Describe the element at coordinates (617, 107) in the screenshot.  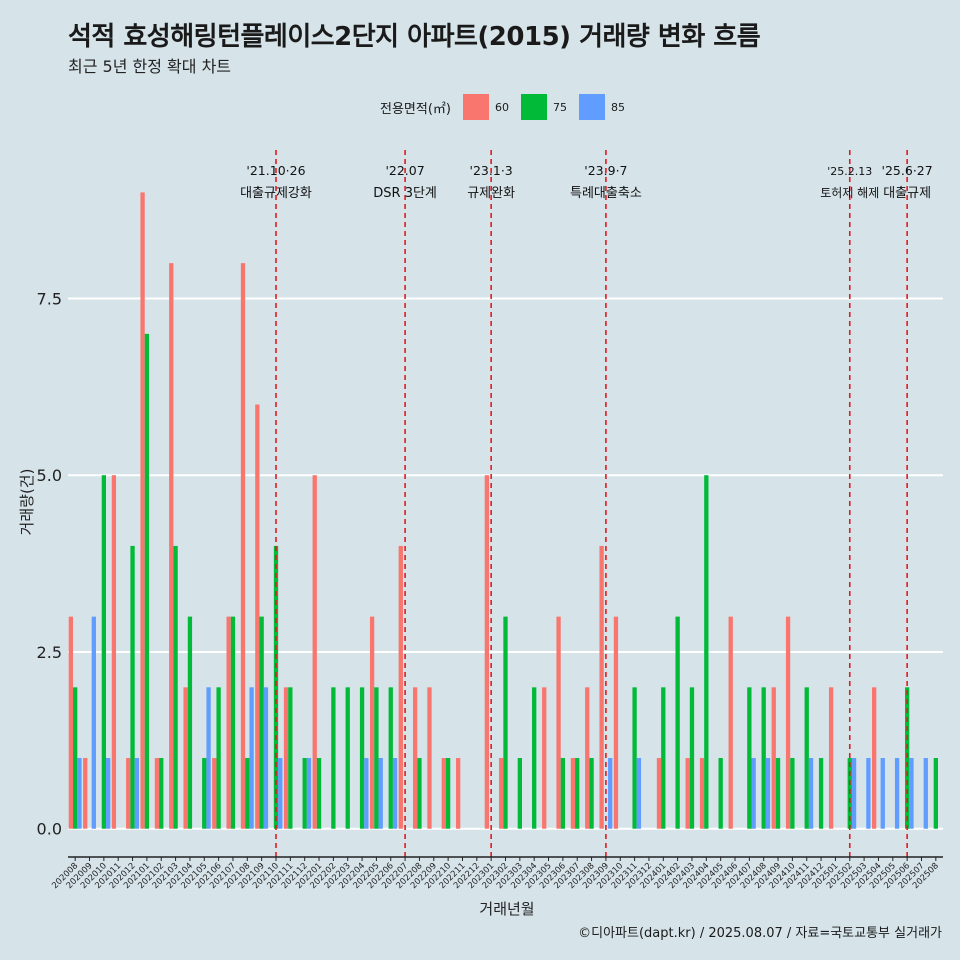
I see `legend-label-85: 85` at that location.